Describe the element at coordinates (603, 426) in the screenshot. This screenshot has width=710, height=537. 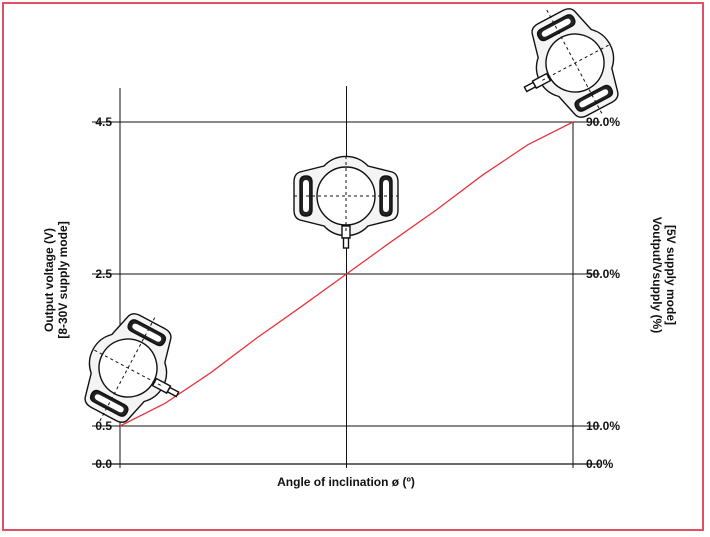
I see `y2-tick-label-1: 10.0%` at that location.